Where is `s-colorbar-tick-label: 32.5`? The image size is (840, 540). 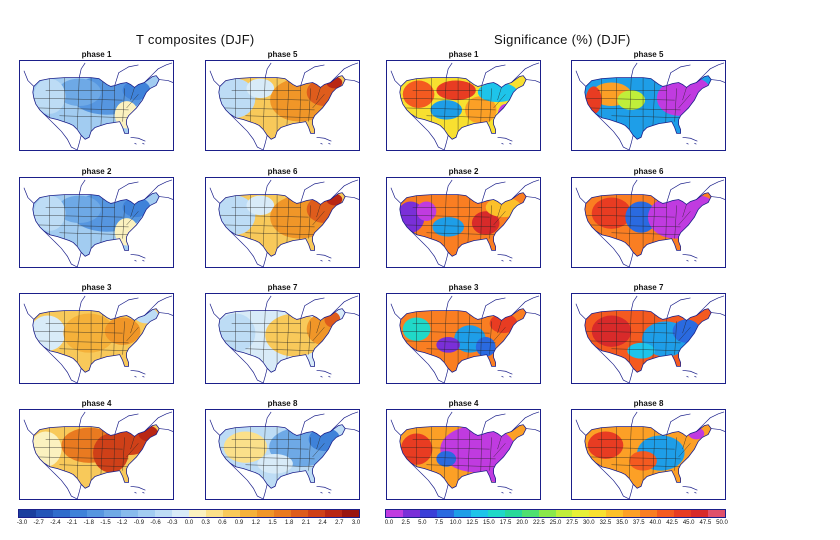
s-colorbar-tick-label: 32.5 is located at coordinates (605, 523).